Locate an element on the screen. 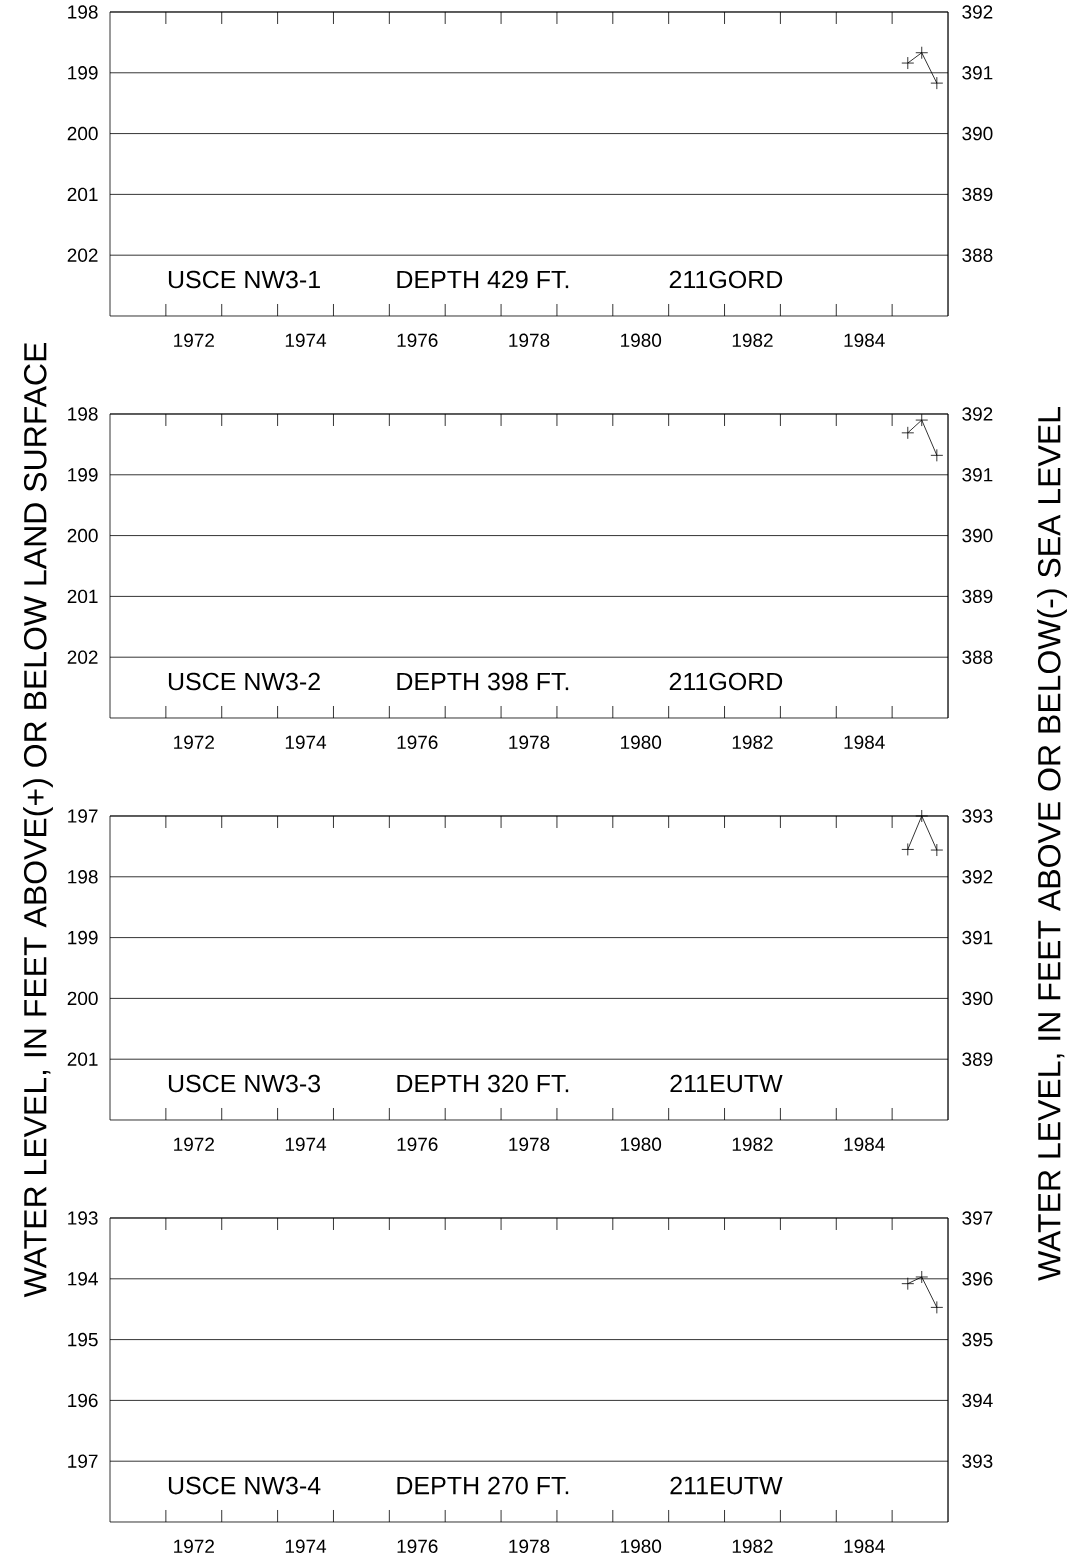  annotation: USCE NW3-3 is located at coordinates (244, 1083).